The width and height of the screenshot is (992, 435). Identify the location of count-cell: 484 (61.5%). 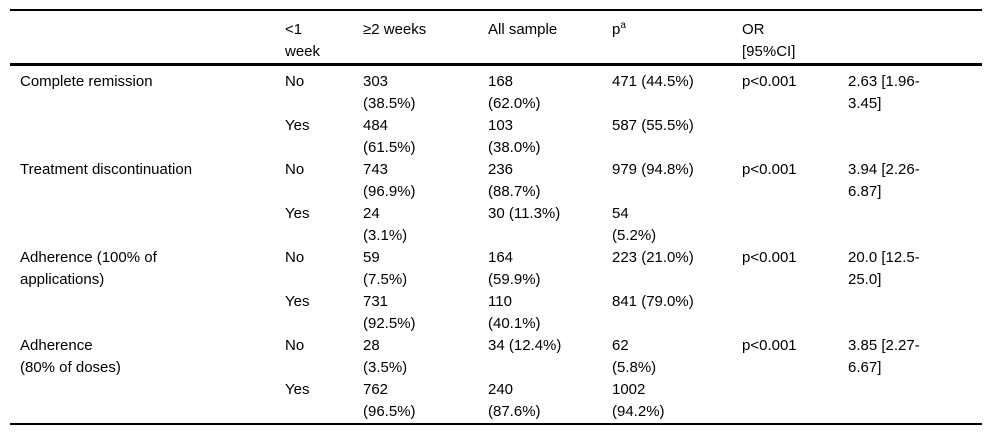
(389, 136).